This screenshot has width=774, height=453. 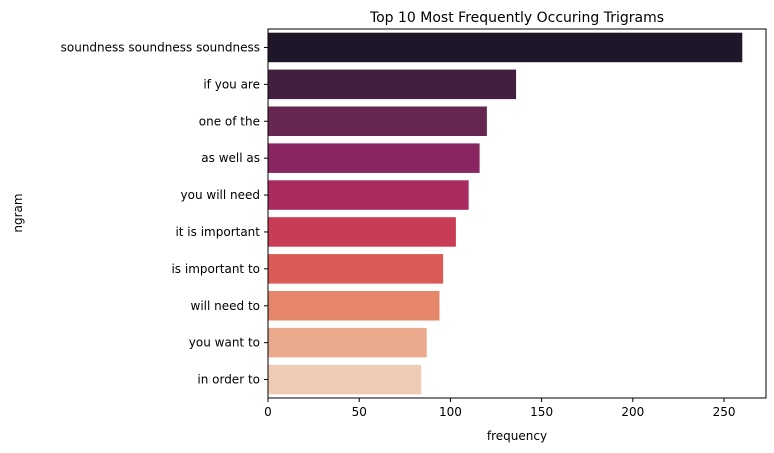 I want to click on y-tick-label: soundness soundness soundness, so click(x=160, y=47).